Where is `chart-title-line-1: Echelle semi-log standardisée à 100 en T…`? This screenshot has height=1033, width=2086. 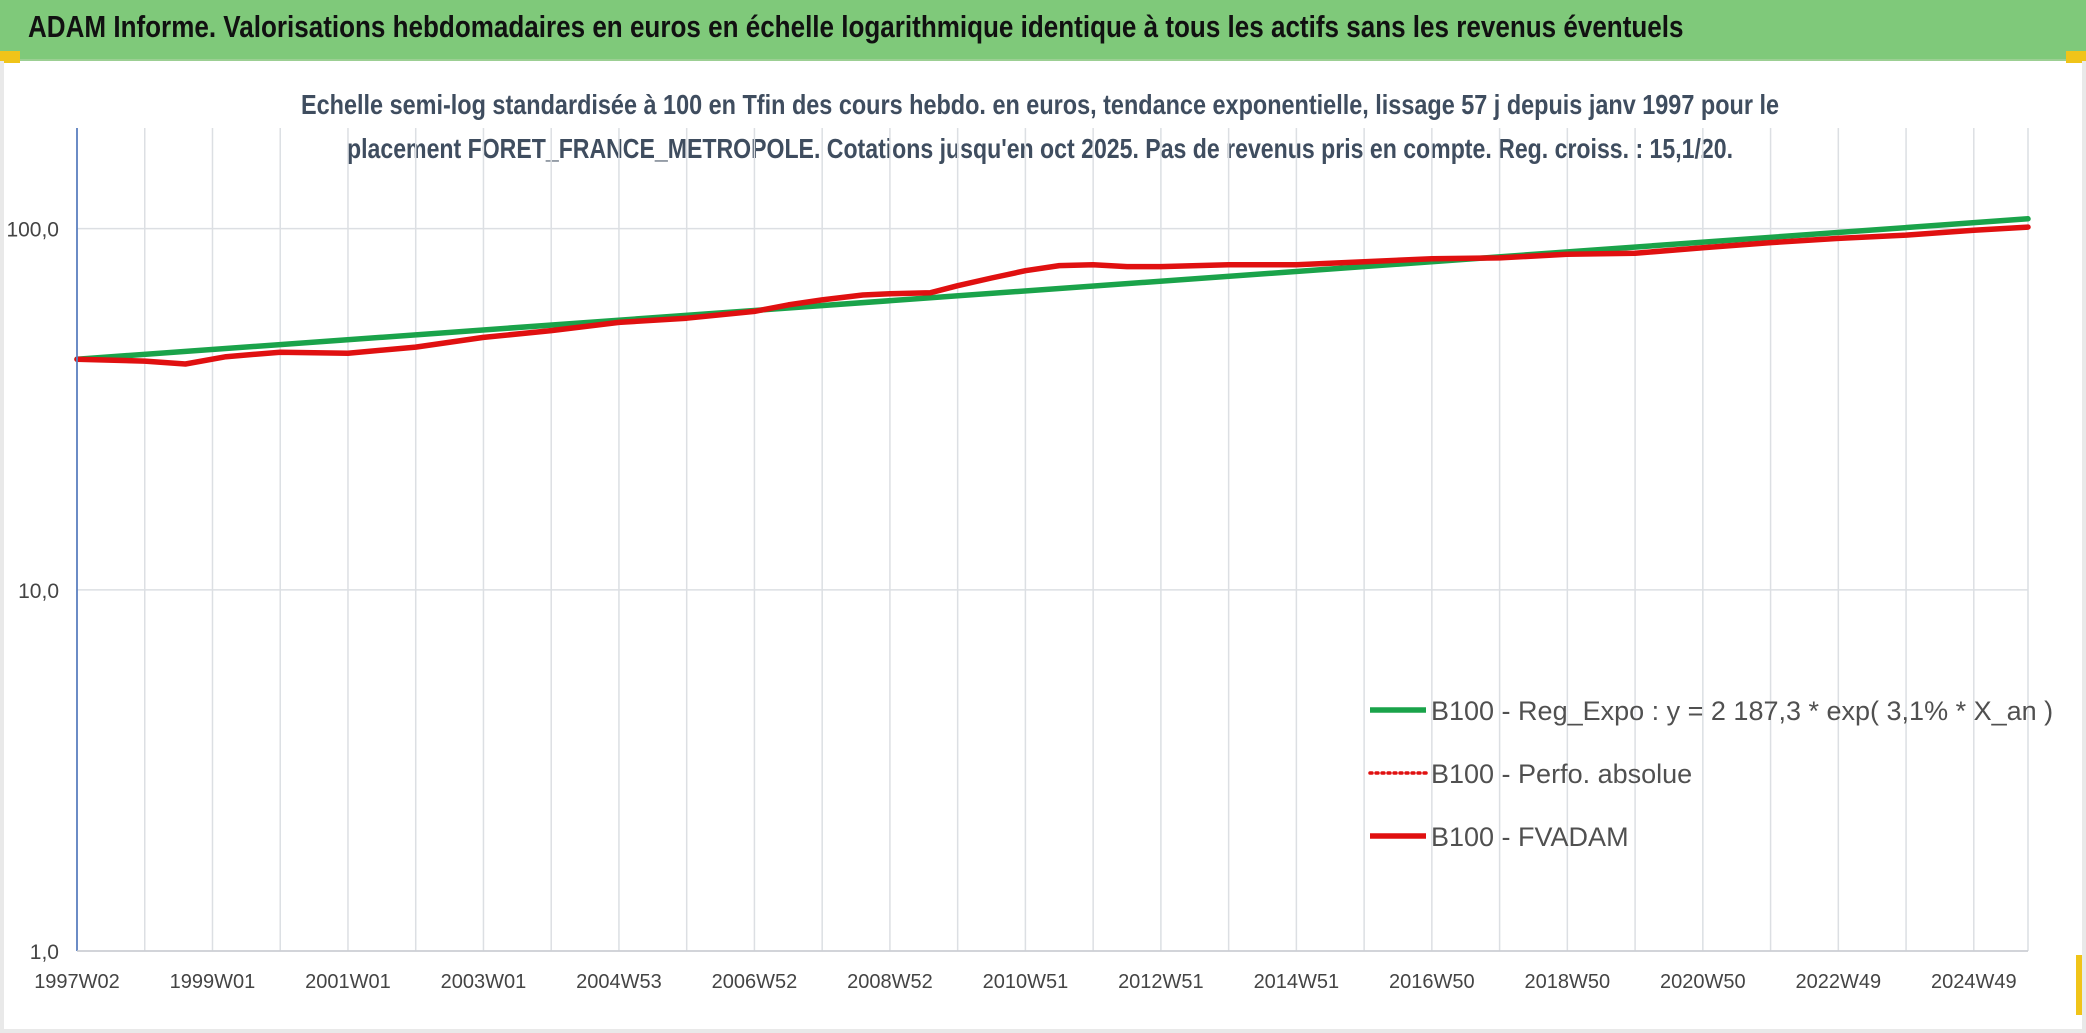
chart-title-line-1: Echelle semi-log standardisée à 100 en T… is located at coordinates (1040, 104).